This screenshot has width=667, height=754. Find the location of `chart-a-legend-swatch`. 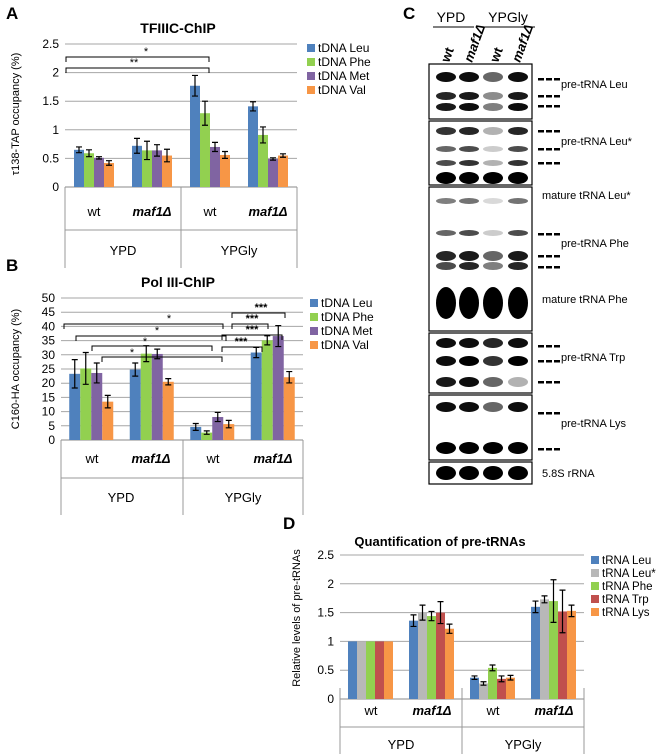

chart-a-legend-swatch is located at coordinates (311, 90).